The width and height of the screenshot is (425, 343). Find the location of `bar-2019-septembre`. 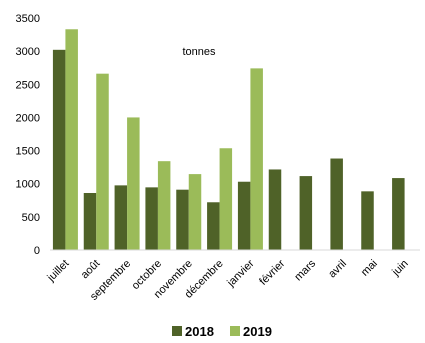

bar-2019-septembre is located at coordinates (133, 183).